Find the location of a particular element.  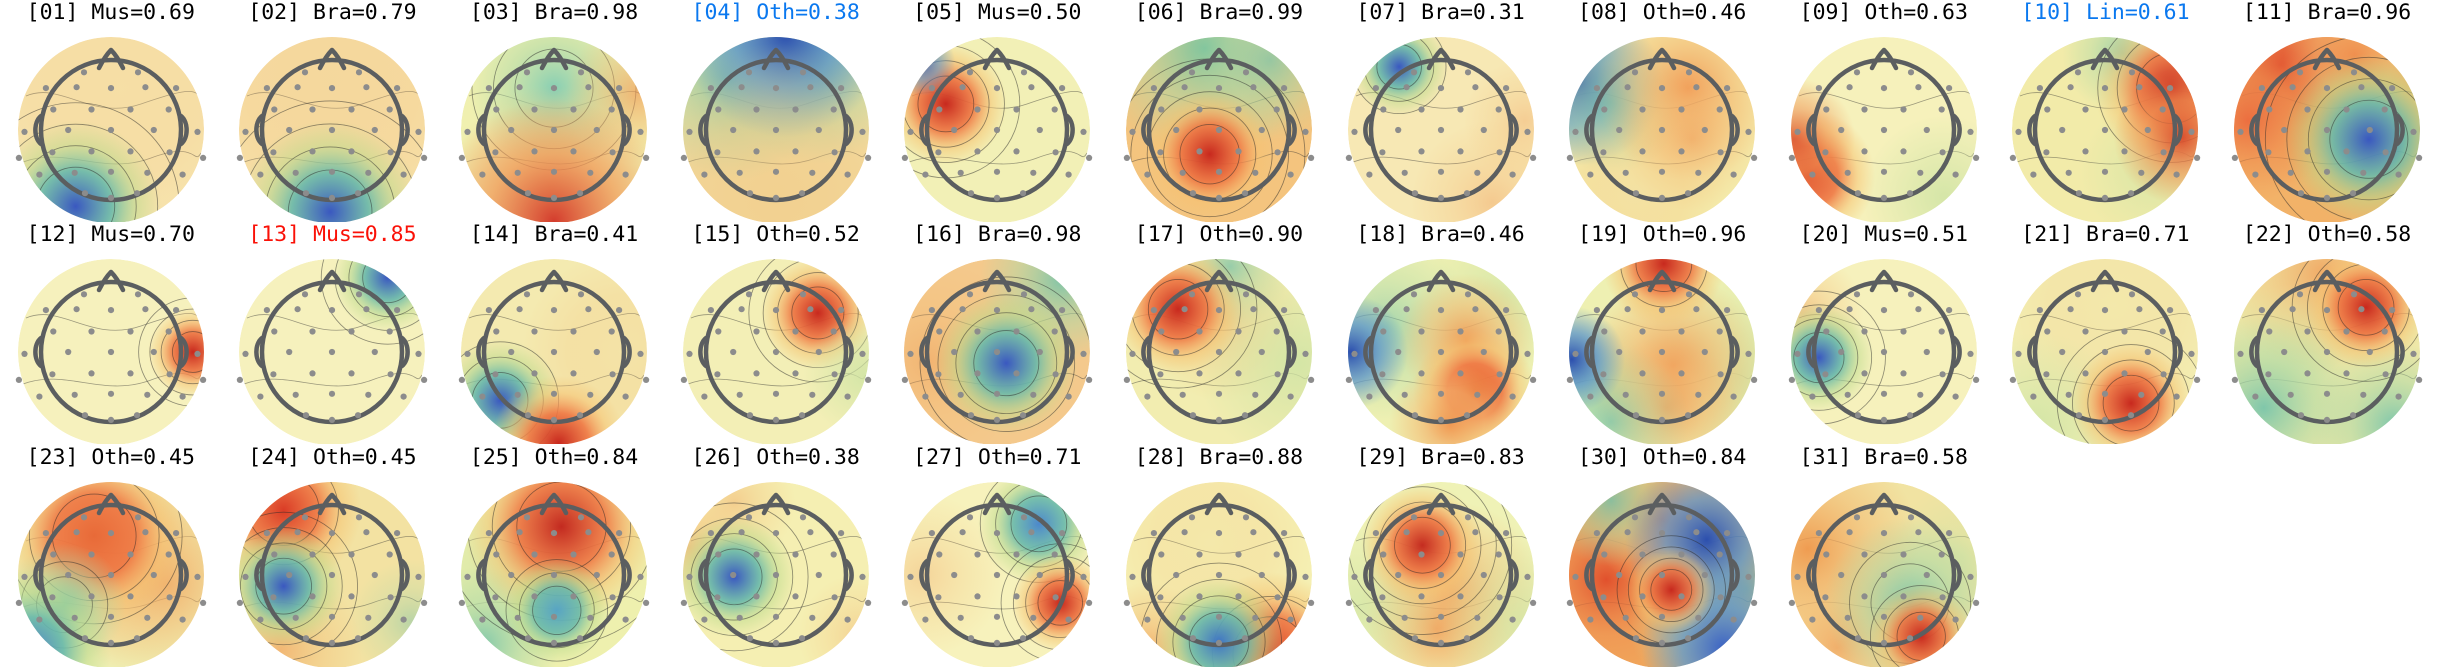

ica-component-cell: [16] Bra=0.98 is located at coordinates (998, 333).